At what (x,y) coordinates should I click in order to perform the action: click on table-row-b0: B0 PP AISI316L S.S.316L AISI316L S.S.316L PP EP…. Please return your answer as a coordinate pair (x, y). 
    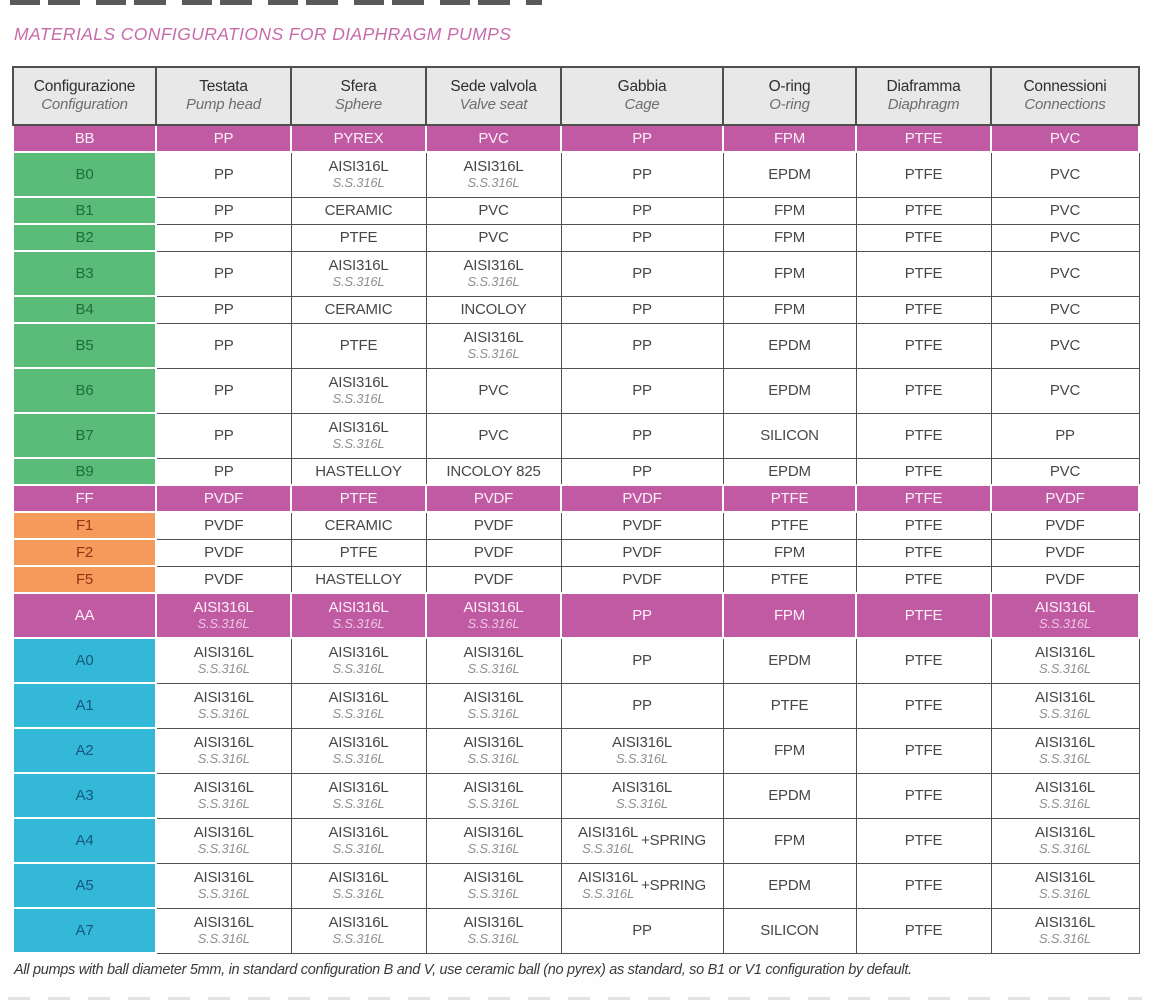
    Looking at the image, I should click on (576, 174).